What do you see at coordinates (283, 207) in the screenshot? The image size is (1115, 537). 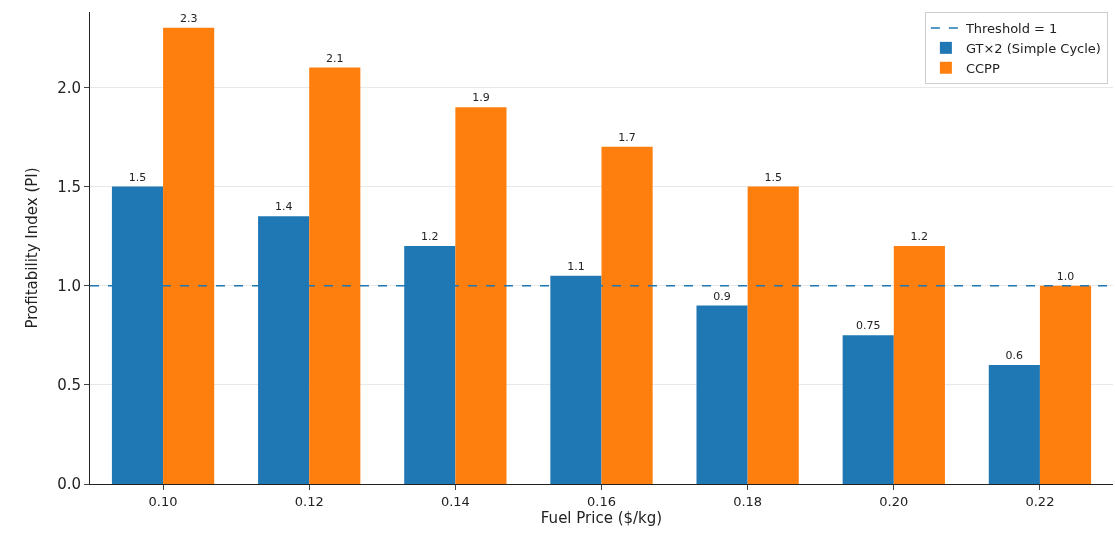 I see `data-label: 1.4` at bounding box center [283, 207].